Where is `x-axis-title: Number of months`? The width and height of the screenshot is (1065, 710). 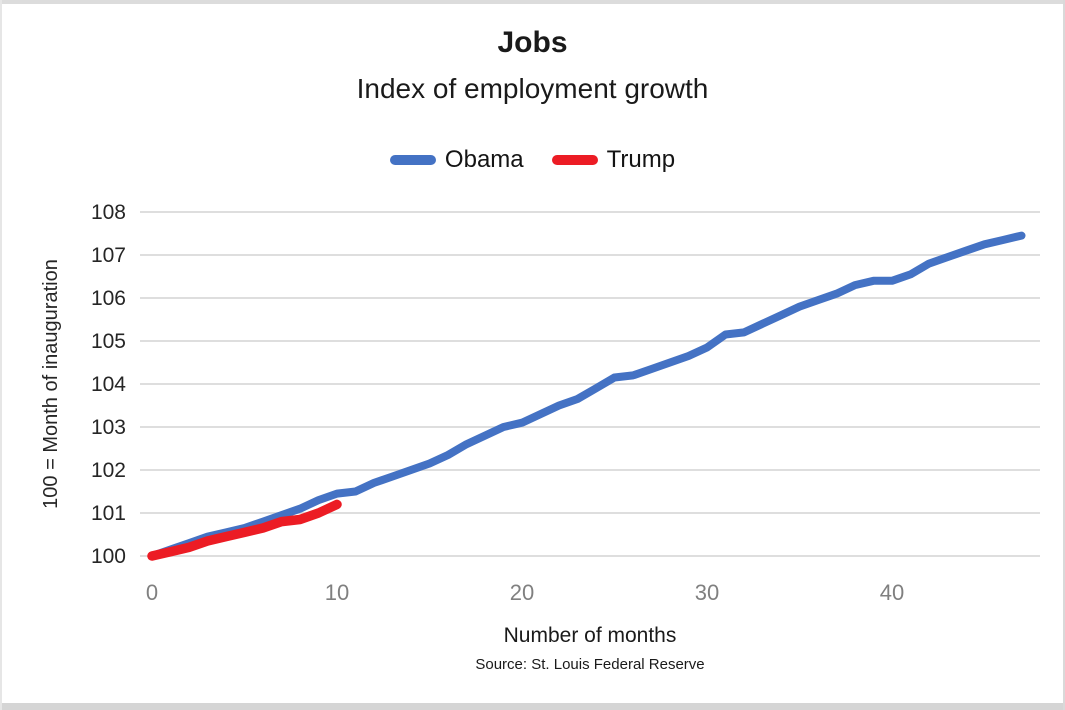 x-axis-title: Number of months is located at coordinates (590, 635).